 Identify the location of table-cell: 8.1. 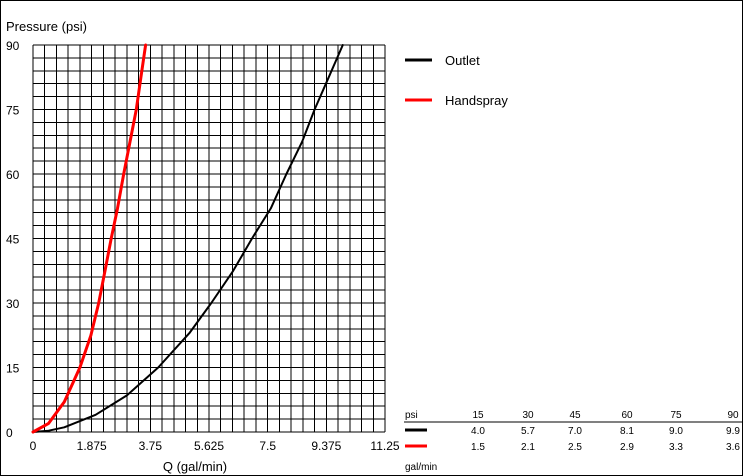
(627, 431).